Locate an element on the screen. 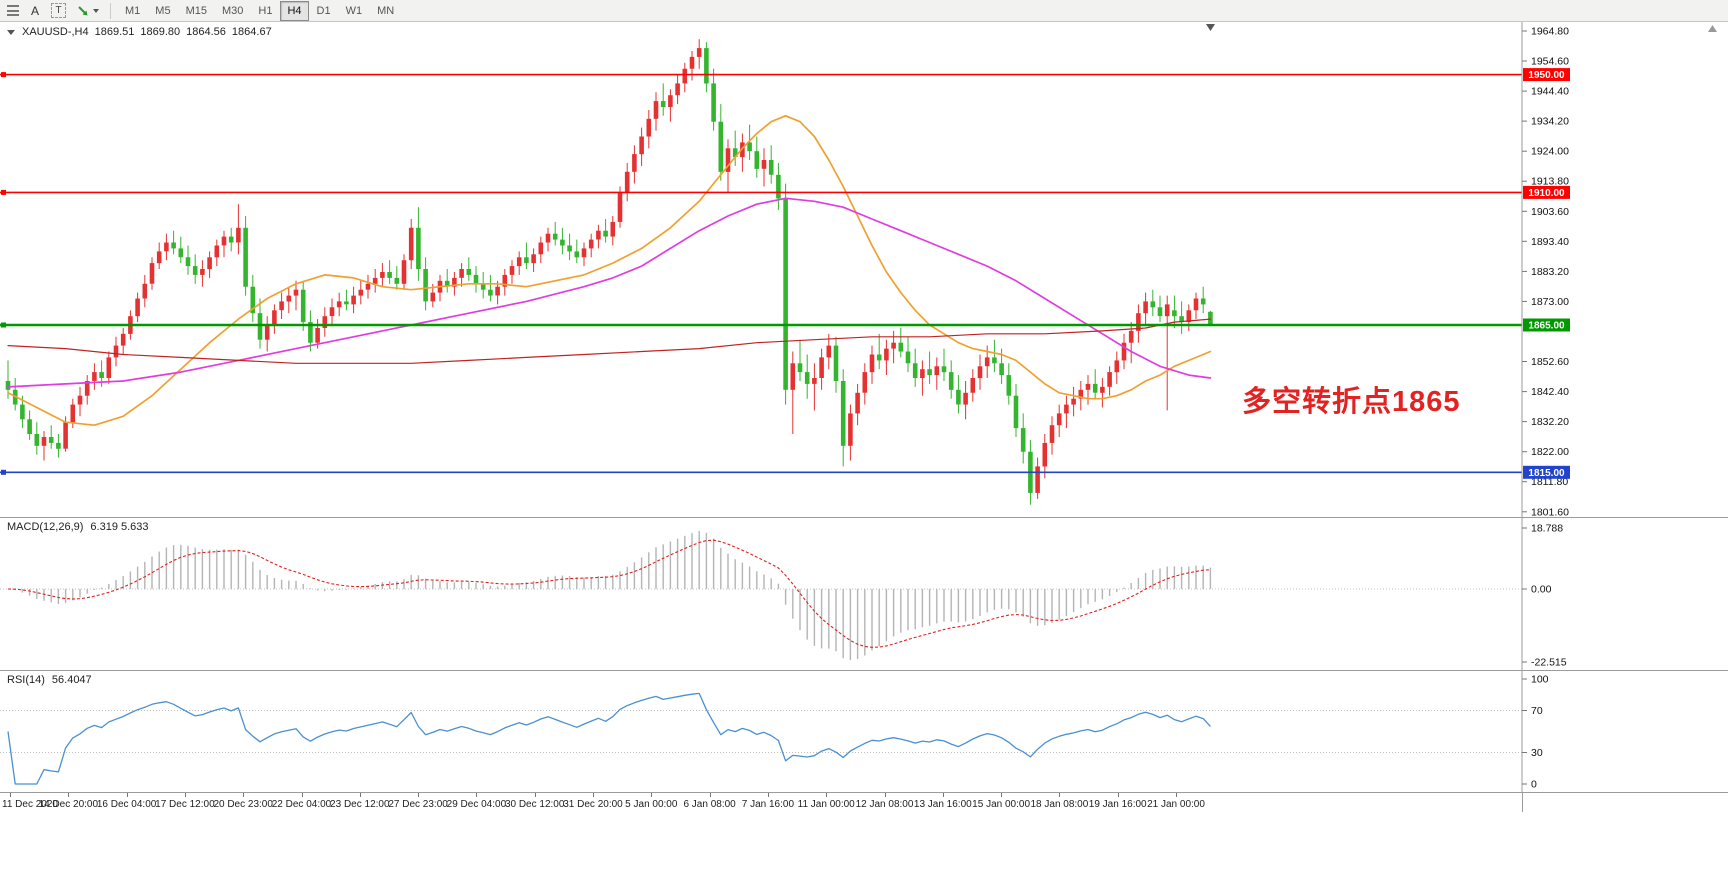 This screenshot has width=1728, height=891. macd-label: MACD(12,26,9) 6.319 5.633 is located at coordinates (78, 527).